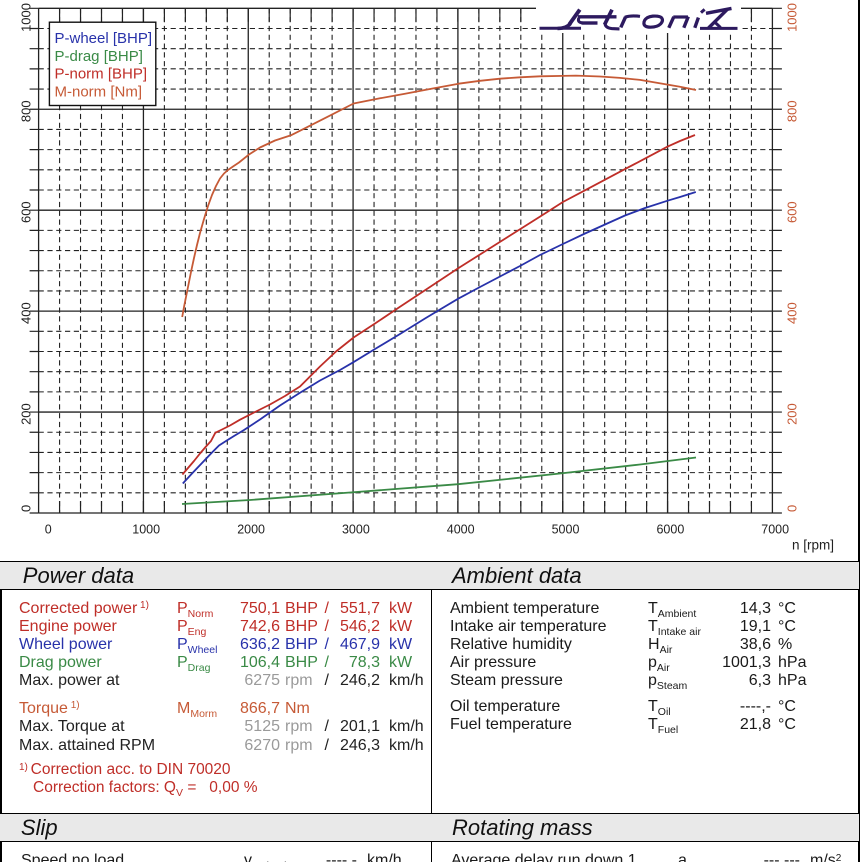 The height and width of the screenshot is (862, 862). What do you see at coordinates (461, 530) in the screenshot?
I see `svg-text: 4000` at bounding box center [461, 530].